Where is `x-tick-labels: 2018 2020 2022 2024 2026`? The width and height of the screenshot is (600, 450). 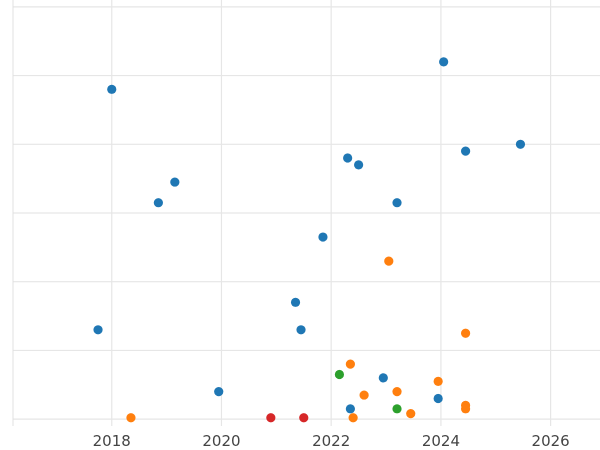
x-tick-labels: 2018 2020 2022 2024 2026 is located at coordinates (331, 441).